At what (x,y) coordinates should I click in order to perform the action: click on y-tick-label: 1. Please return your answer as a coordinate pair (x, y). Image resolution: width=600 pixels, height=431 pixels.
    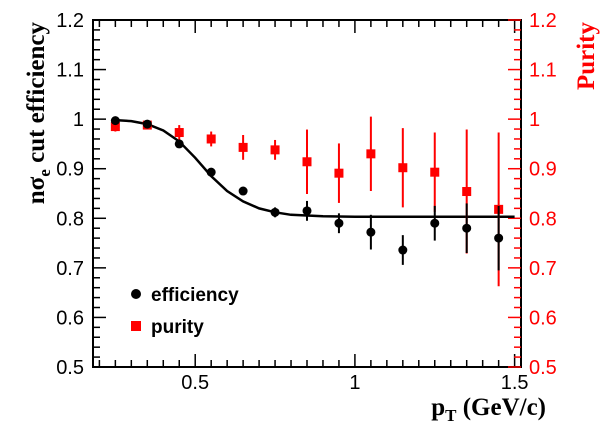
    Looking at the image, I should click on (78, 120).